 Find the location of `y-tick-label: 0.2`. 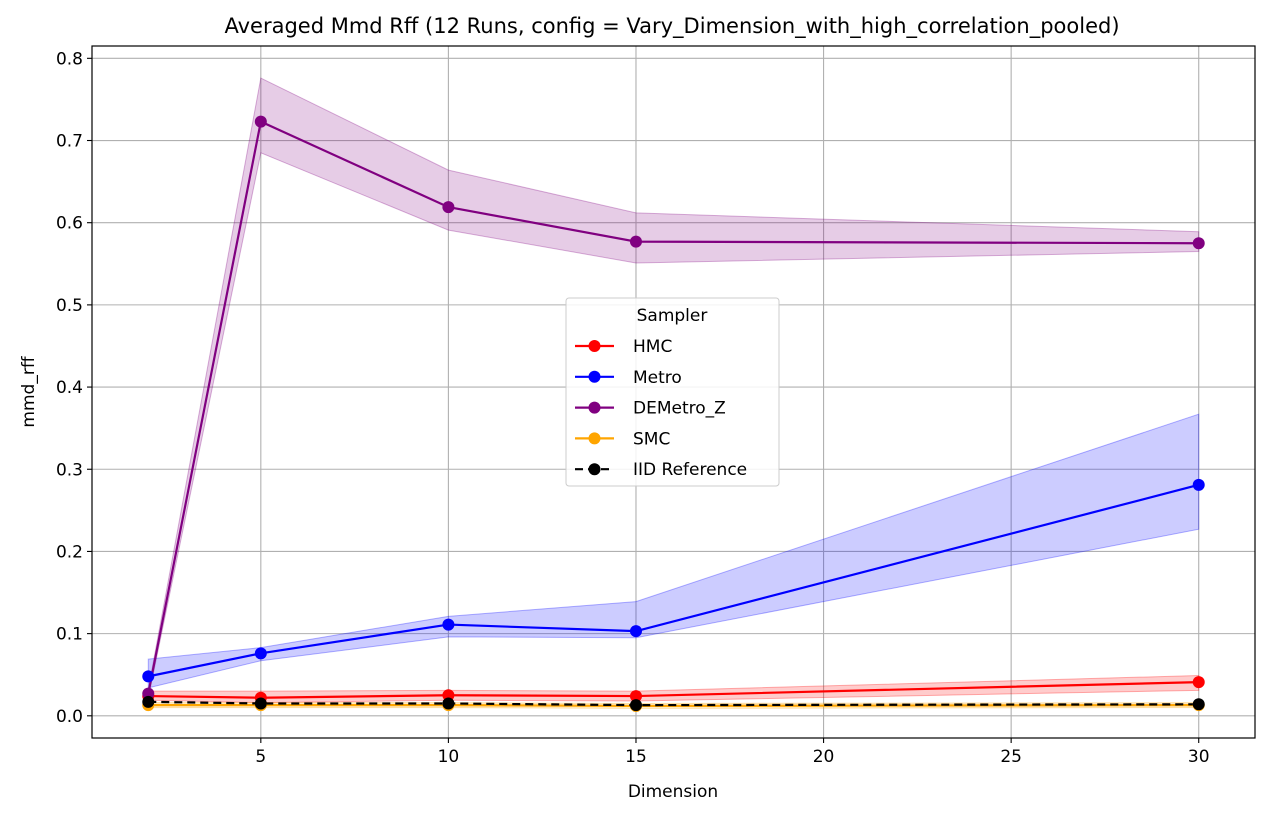

y-tick-label: 0.2 is located at coordinates (69, 552).